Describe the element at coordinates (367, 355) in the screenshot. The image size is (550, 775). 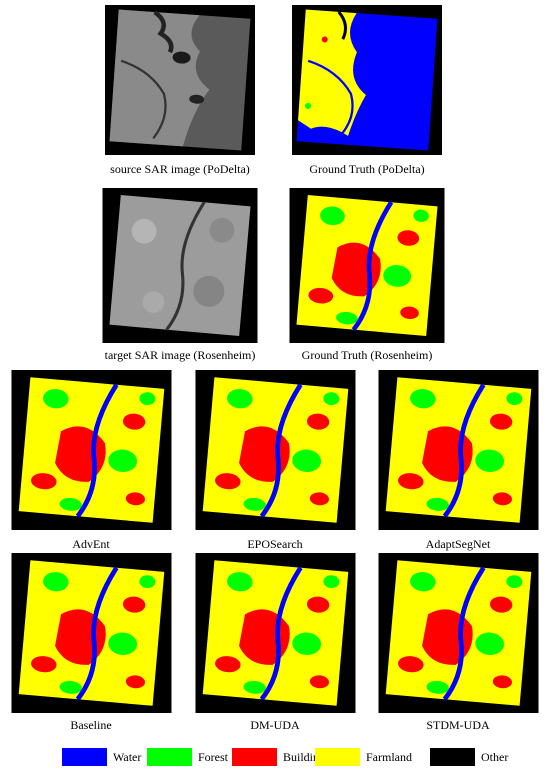
I see `caption: Ground Truth (Rosenheim)` at that location.